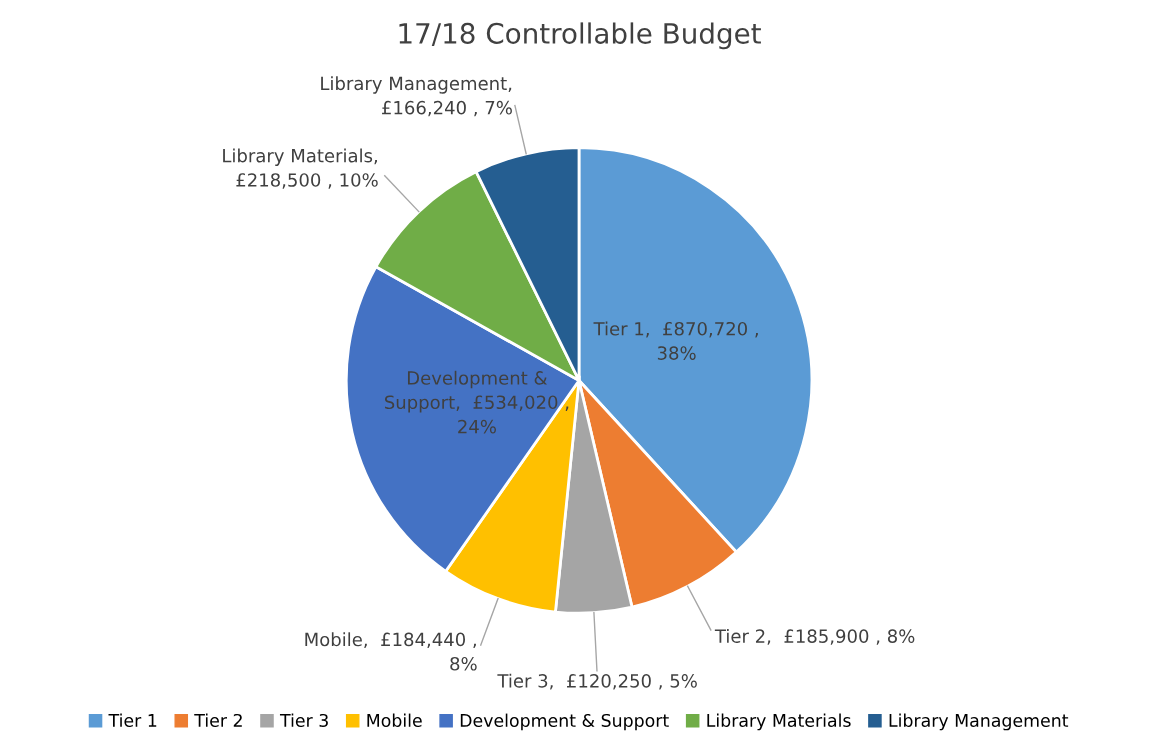  What do you see at coordinates (391, 651) in the screenshot?
I see `data-label: Mobile, £184,440 , 8%` at bounding box center [391, 651].